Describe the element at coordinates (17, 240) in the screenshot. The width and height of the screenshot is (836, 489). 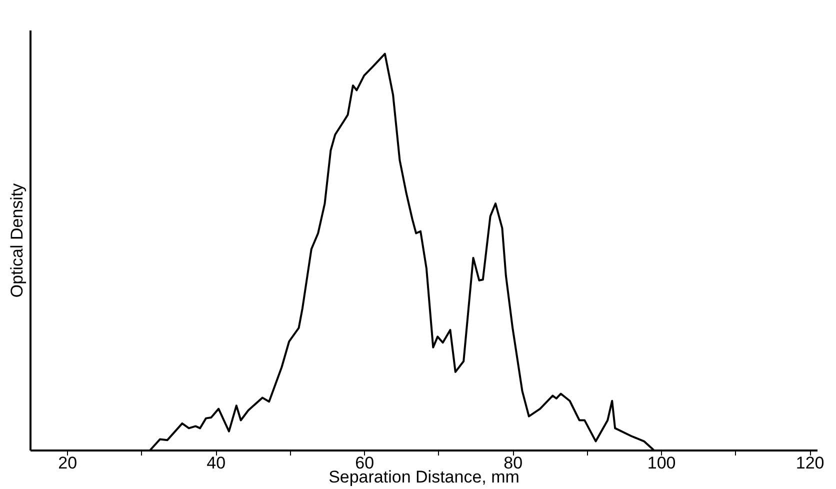
I see `y-axis-title: Optical Density` at that location.